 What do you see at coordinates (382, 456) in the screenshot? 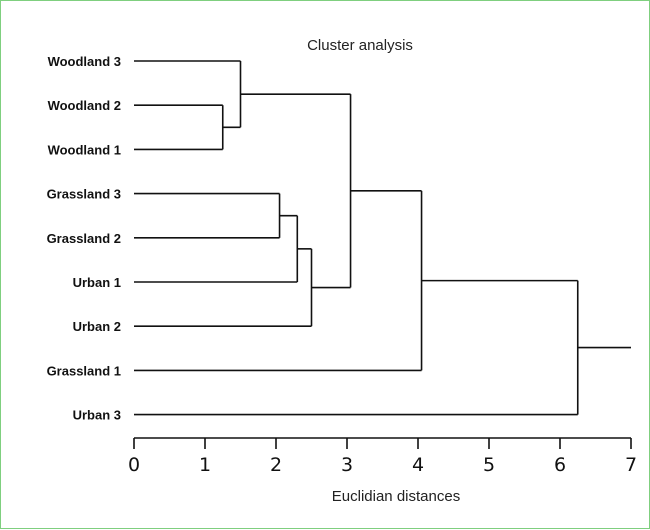
I see `x-axis: 0 1 2 3 4 5 6 7` at bounding box center [382, 456].